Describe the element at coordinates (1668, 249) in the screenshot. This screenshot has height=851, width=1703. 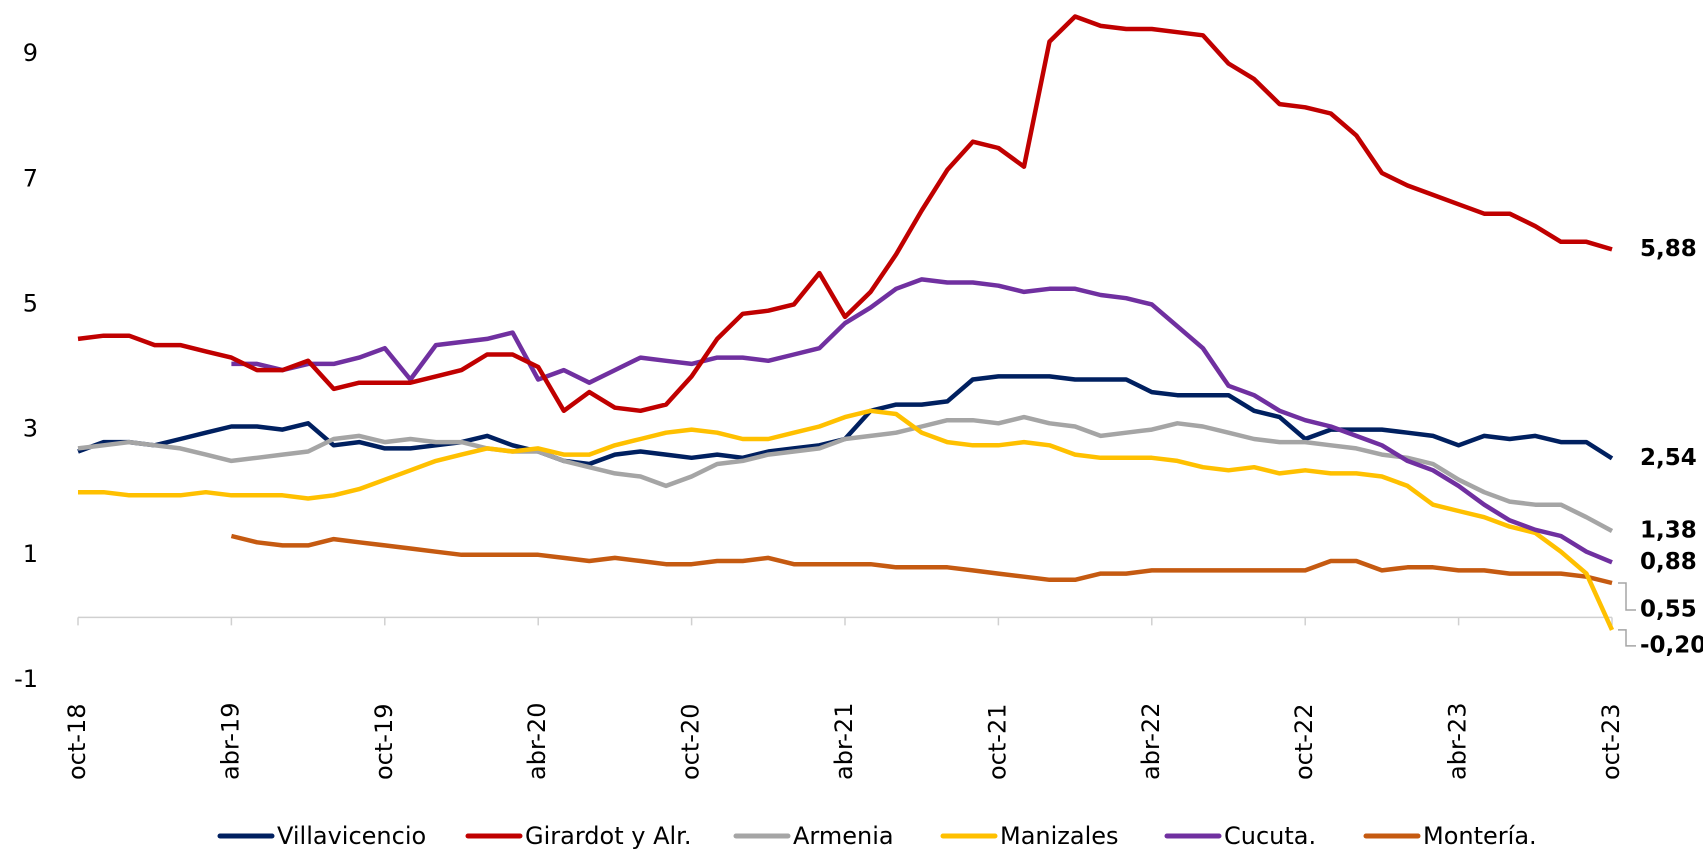
I see `data-label: 5,88` at that location.